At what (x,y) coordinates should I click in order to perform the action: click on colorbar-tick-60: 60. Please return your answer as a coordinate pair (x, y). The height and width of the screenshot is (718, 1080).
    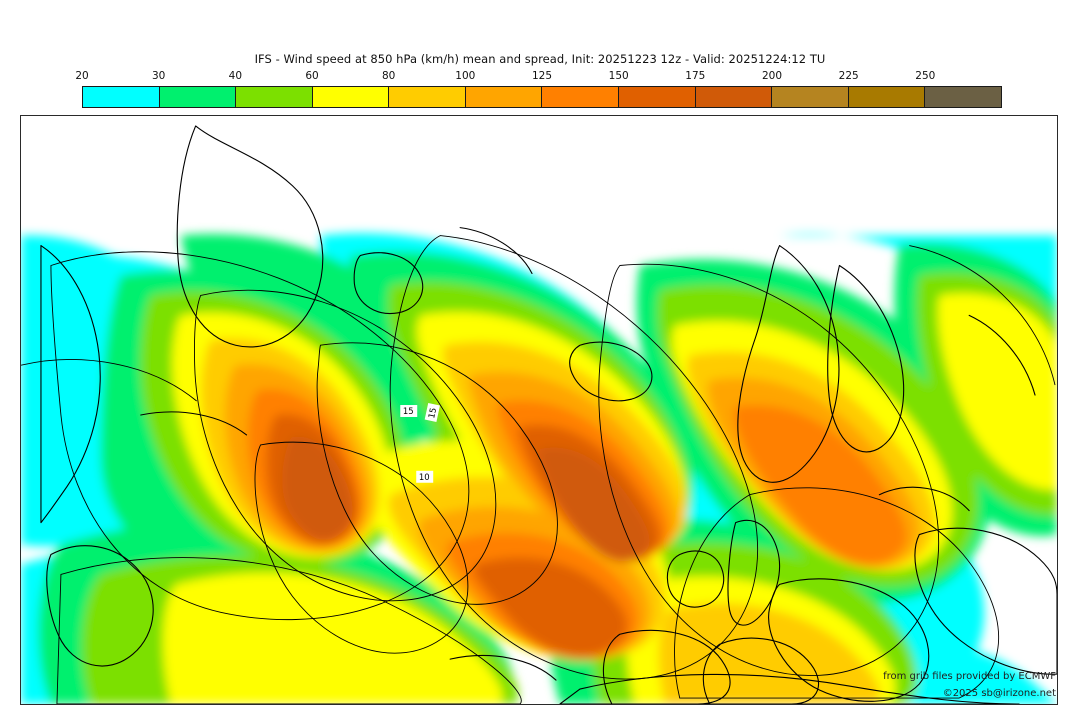
    Looking at the image, I should click on (312, 76).